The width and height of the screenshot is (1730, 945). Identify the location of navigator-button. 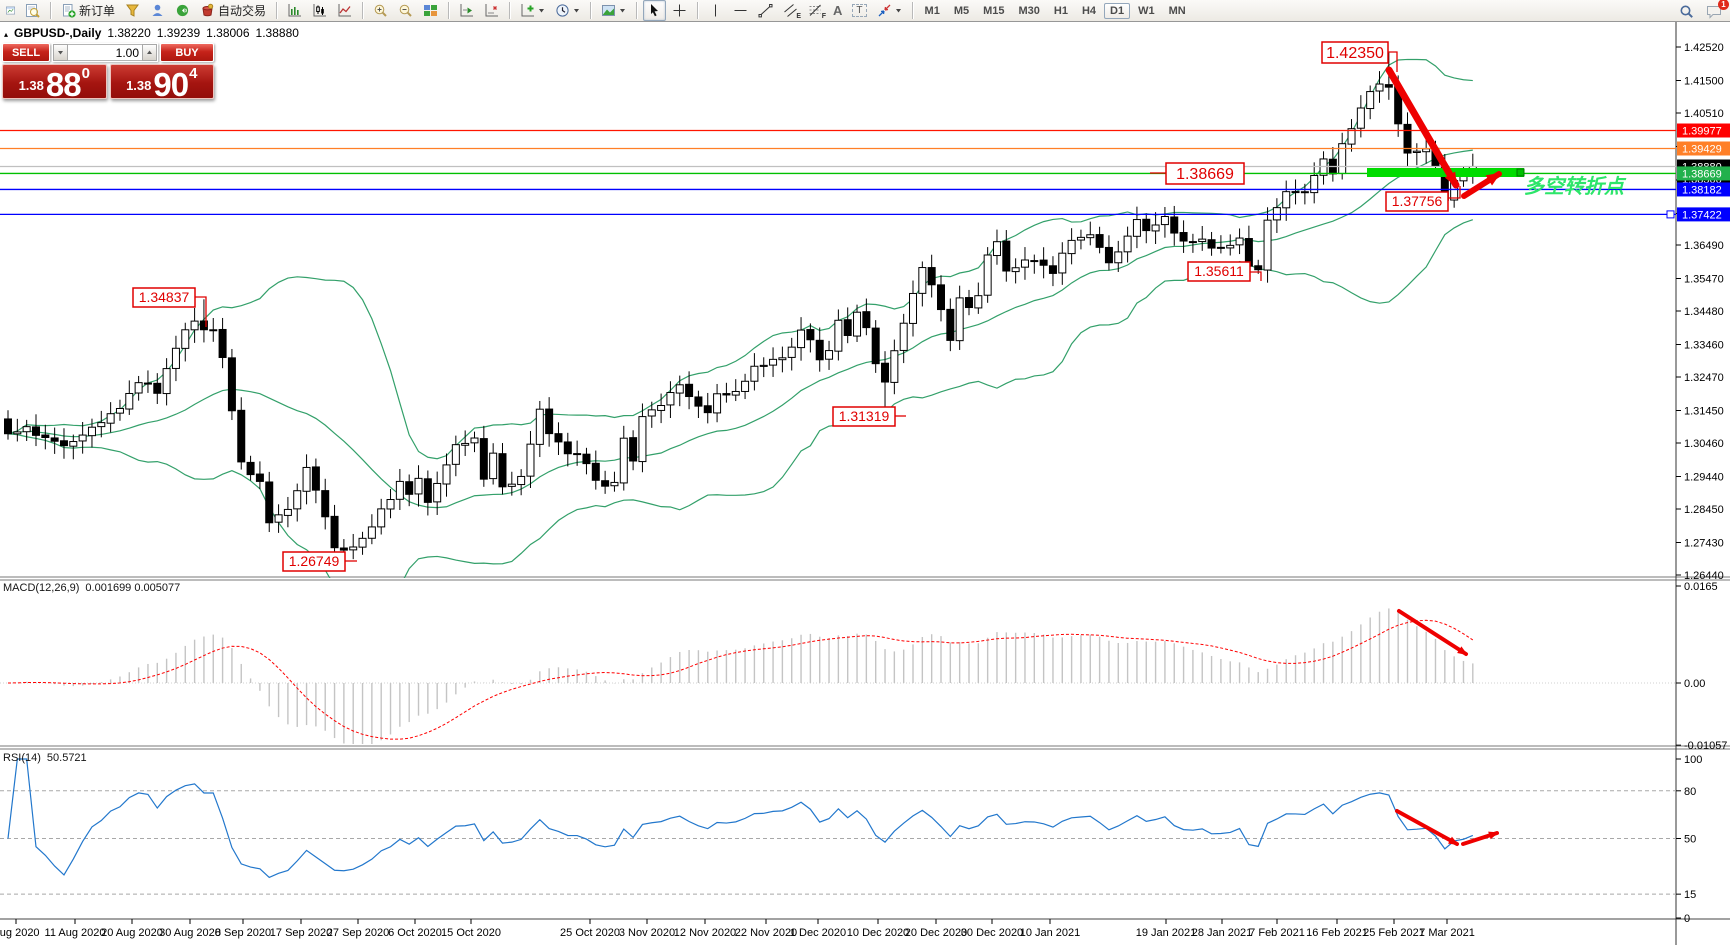
(157, 10).